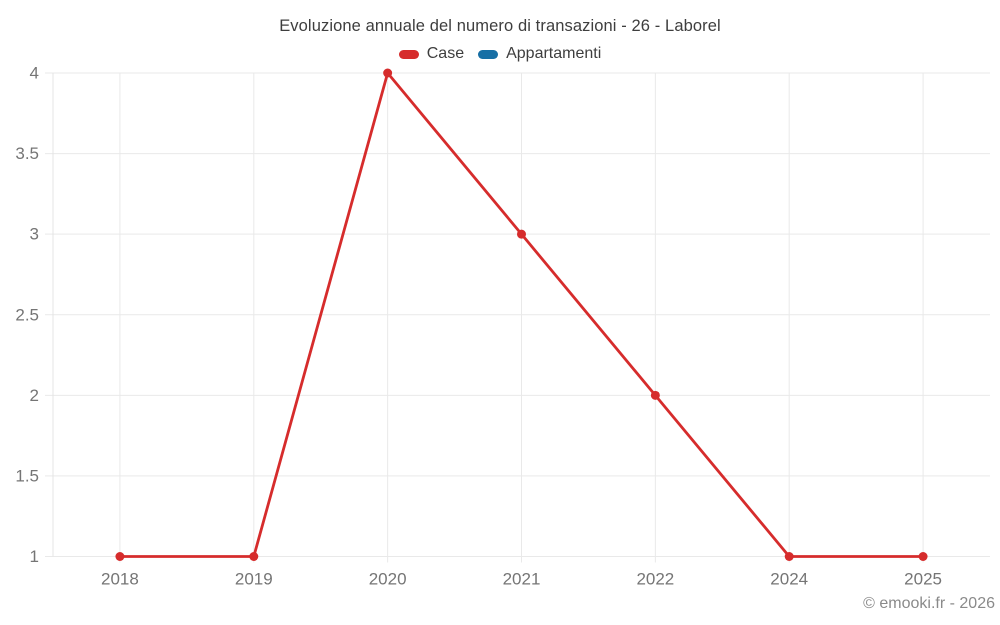 This screenshot has width=1000, height=625. I want to click on legend: Case Appartamenti, so click(500, 54).